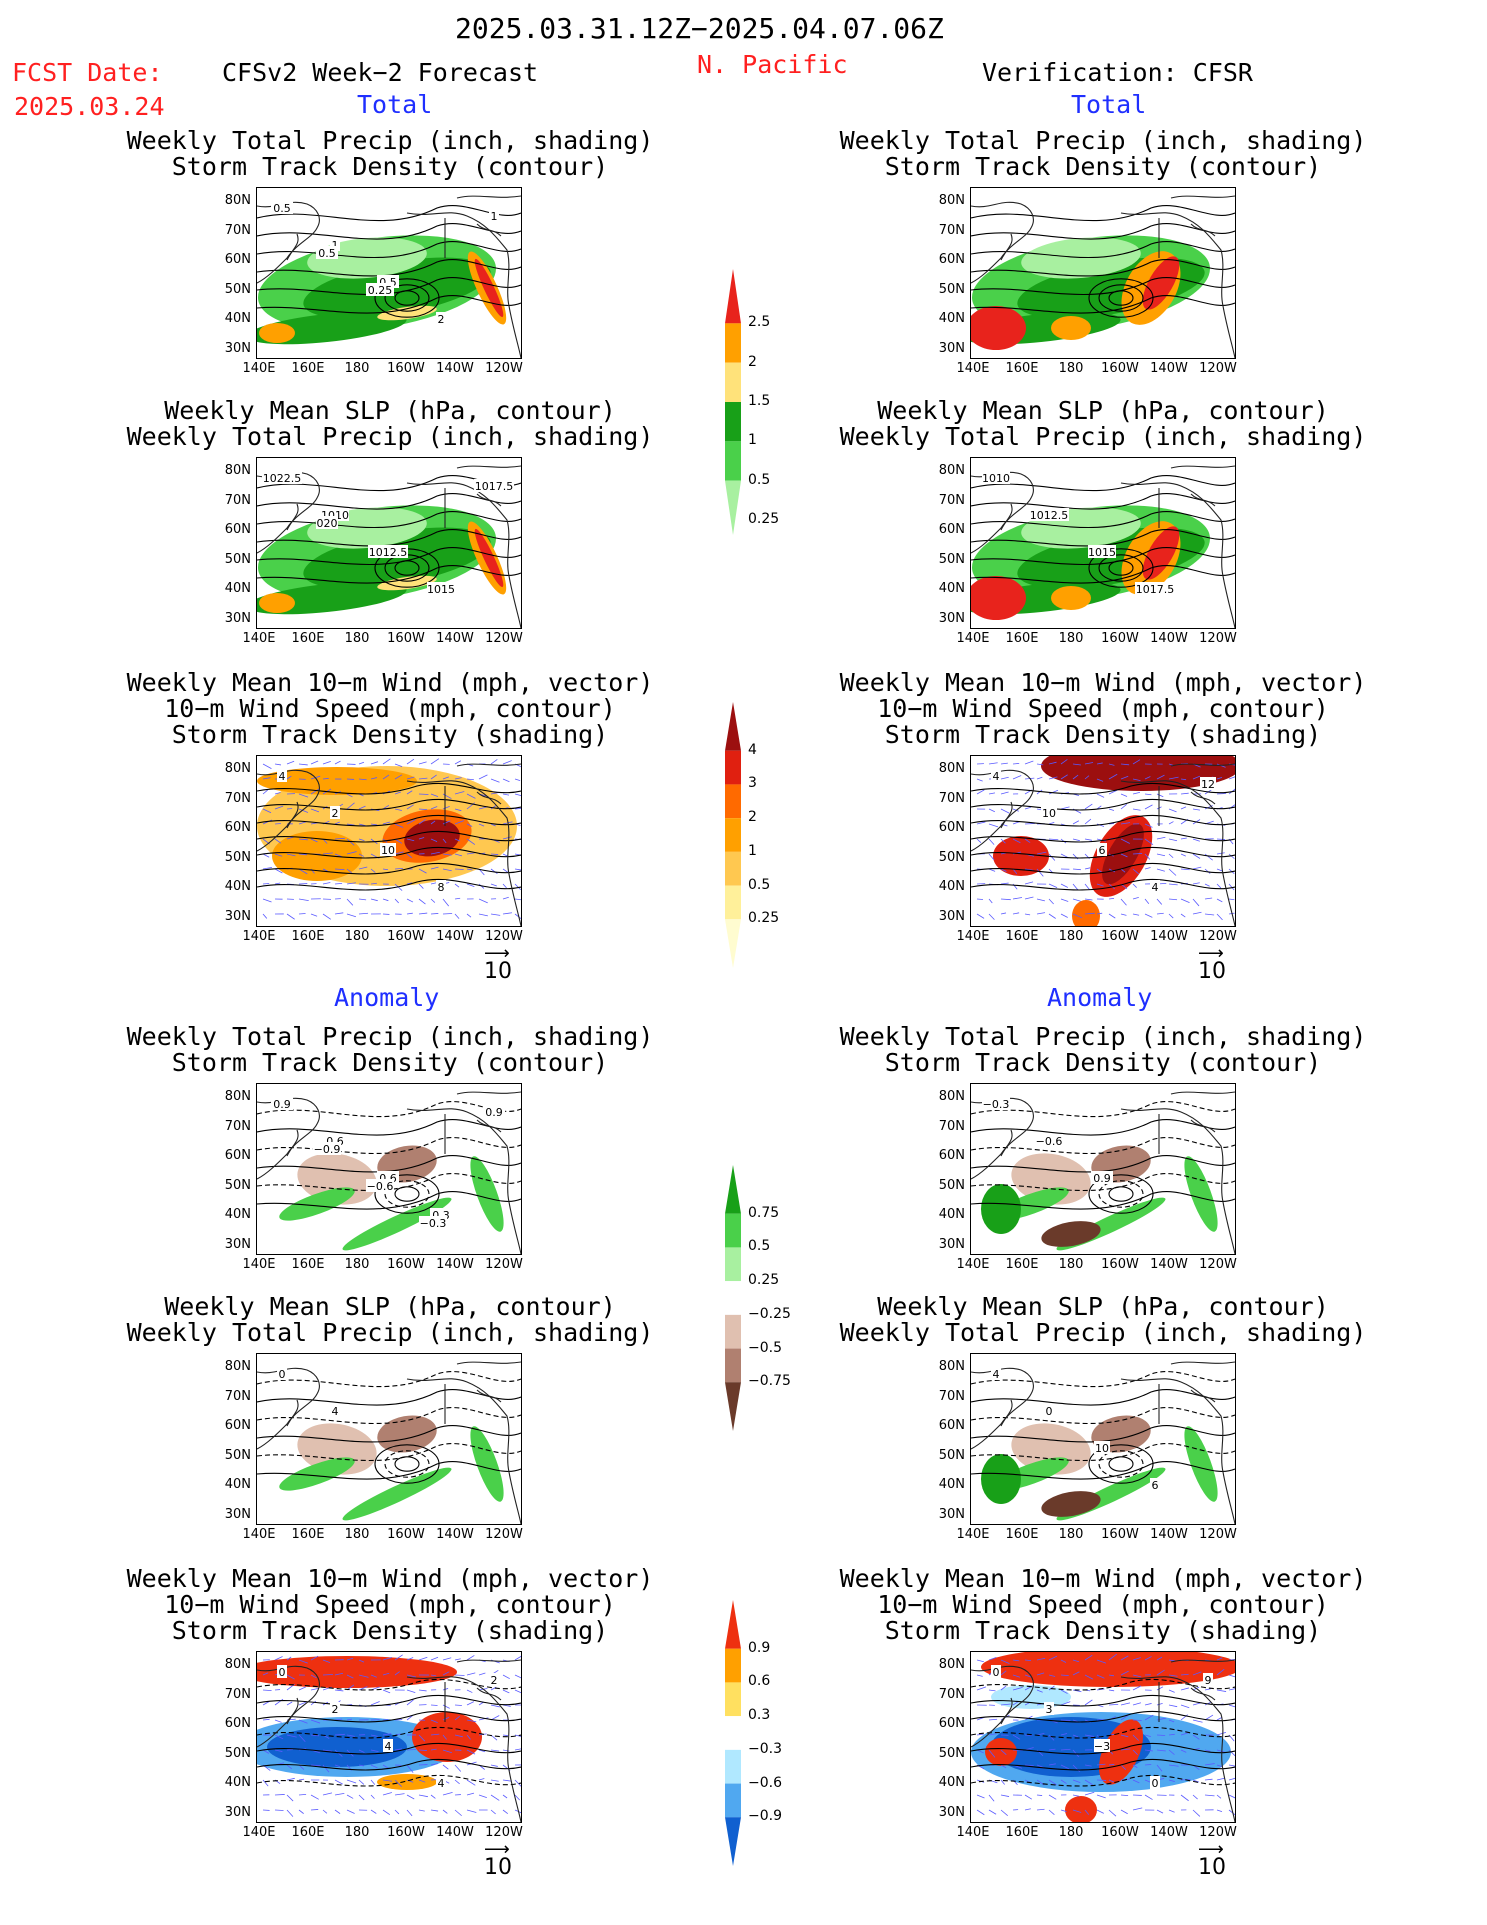 This screenshot has width=1487, height=1925. Describe the element at coordinates (951, 1244) in the screenshot. I see `lat-tick-label: 30N` at that location.